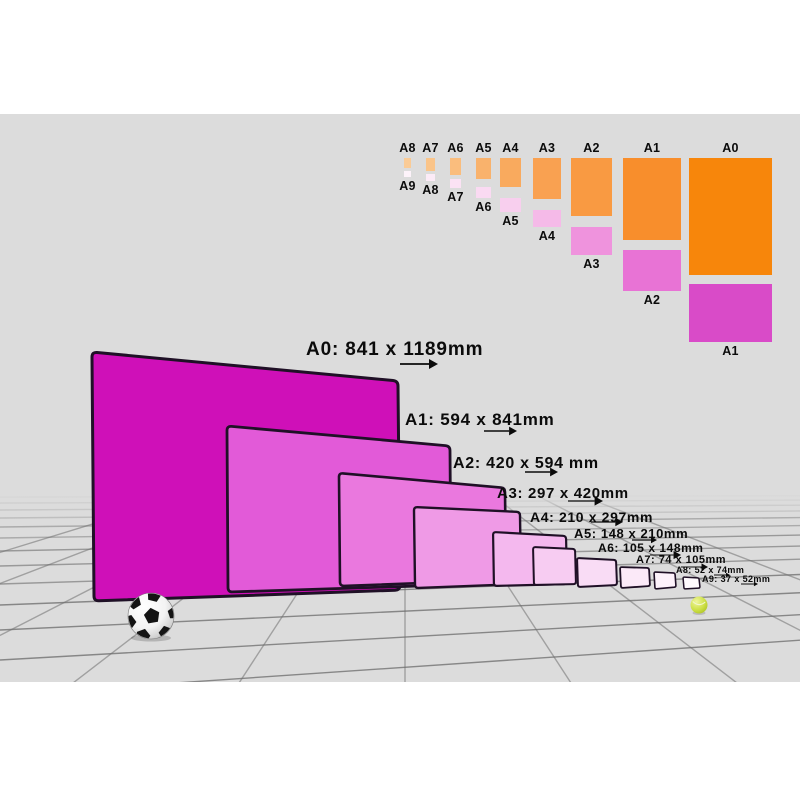 The width and height of the screenshot is (800, 800). What do you see at coordinates (483, 207) in the screenshot?
I see `chart-half-label-a6: A6` at bounding box center [483, 207].